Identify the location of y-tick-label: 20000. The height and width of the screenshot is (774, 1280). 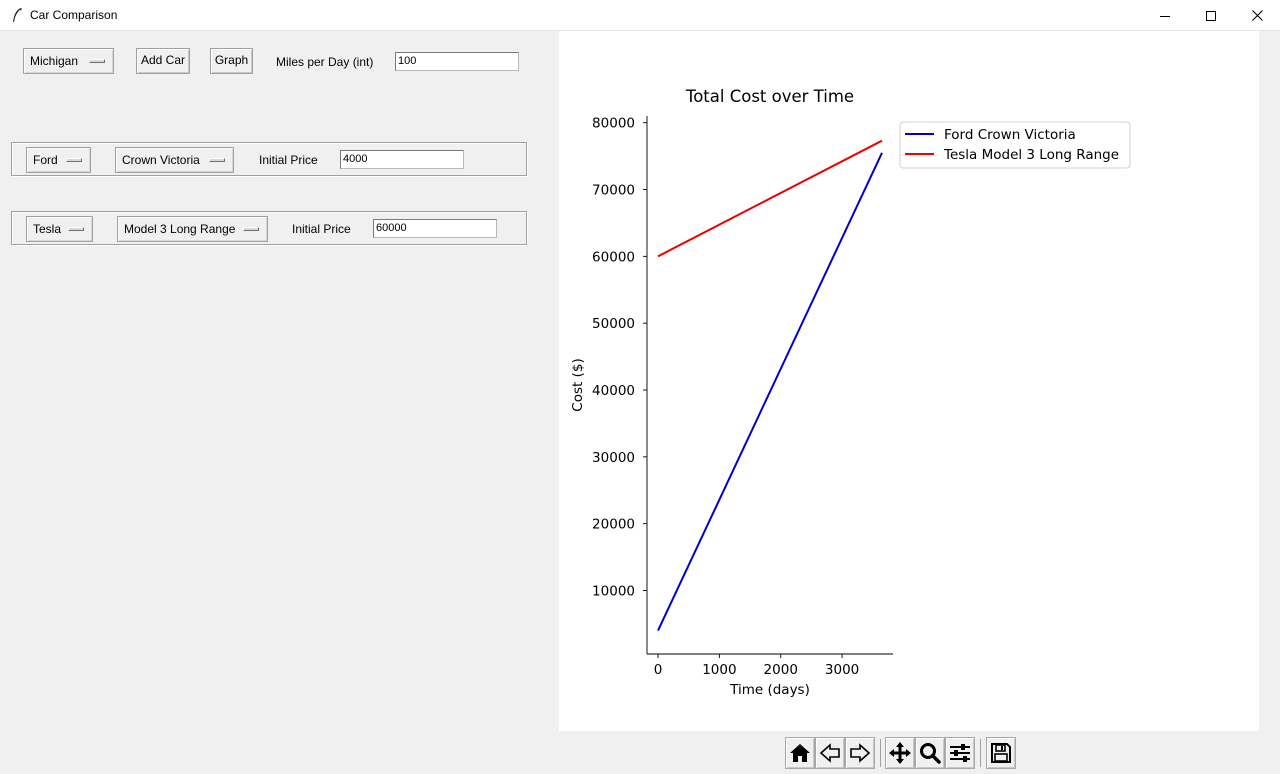
(613, 525).